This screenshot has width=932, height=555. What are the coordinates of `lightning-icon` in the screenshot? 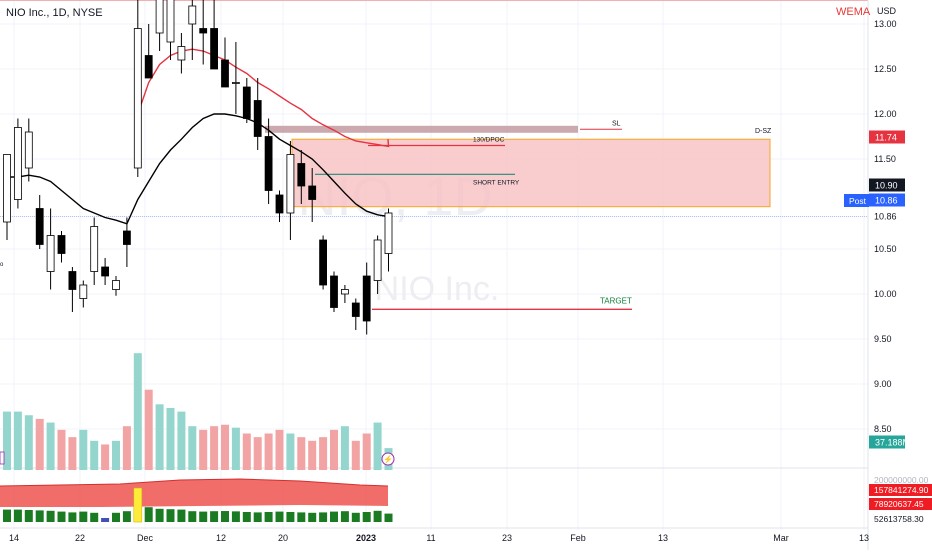 It's located at (388, 459).